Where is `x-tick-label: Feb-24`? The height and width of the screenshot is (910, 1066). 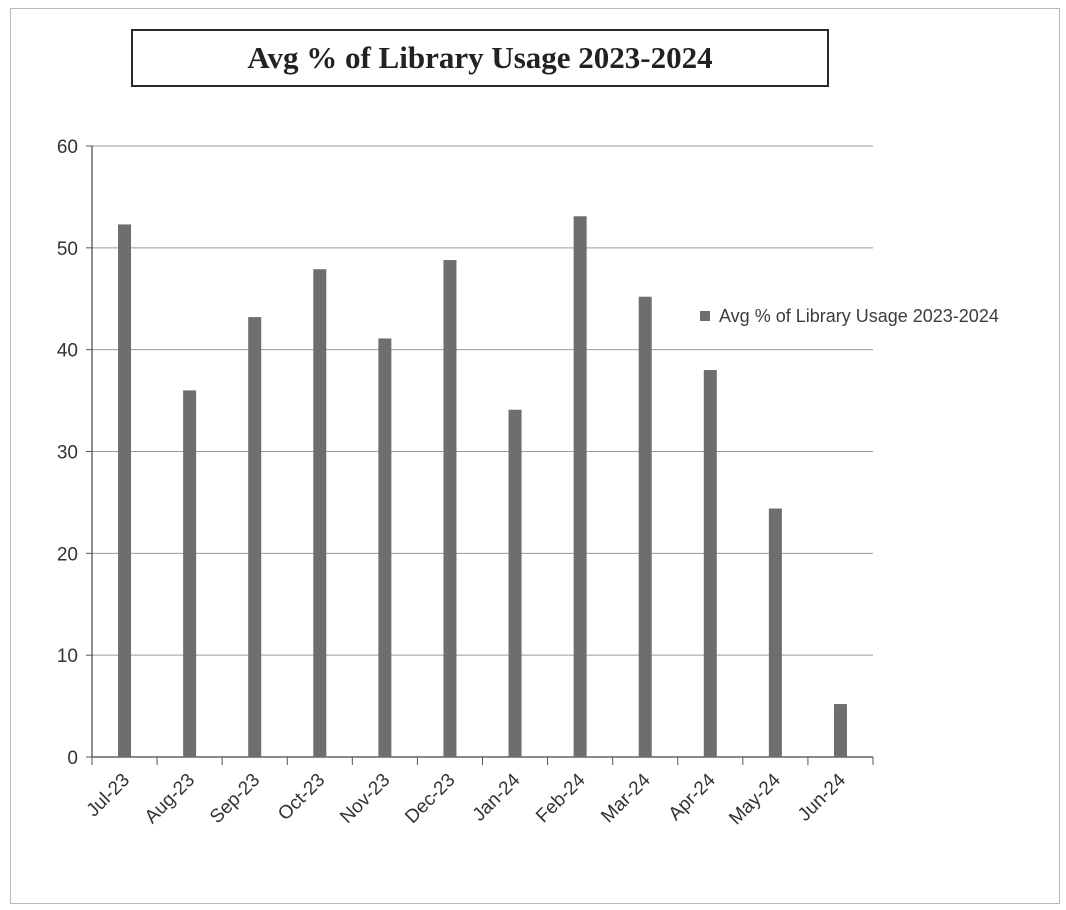
x-tick-label: Feb-24 is located at coordinates (561, 798).